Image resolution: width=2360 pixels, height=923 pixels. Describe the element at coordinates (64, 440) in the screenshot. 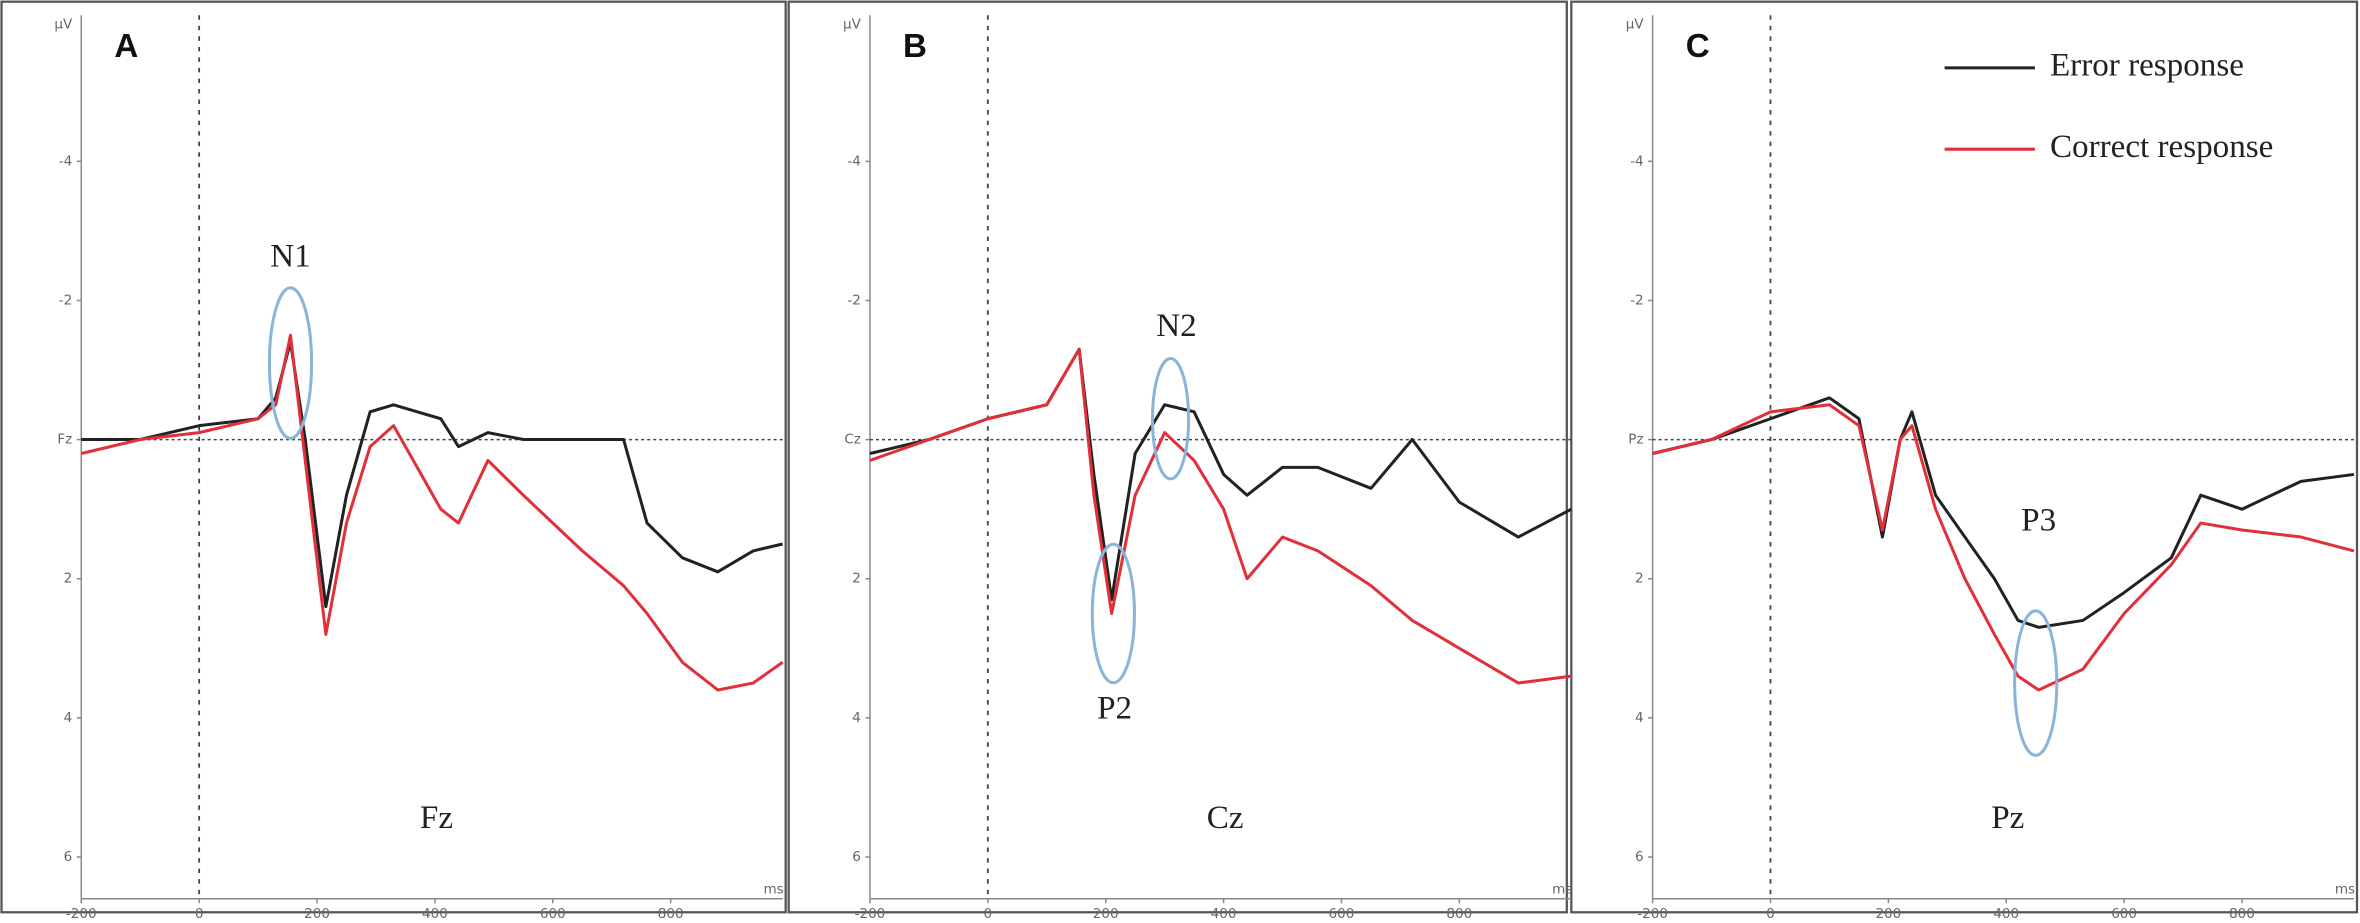

I see `y-tick-label: Fz` at that location.